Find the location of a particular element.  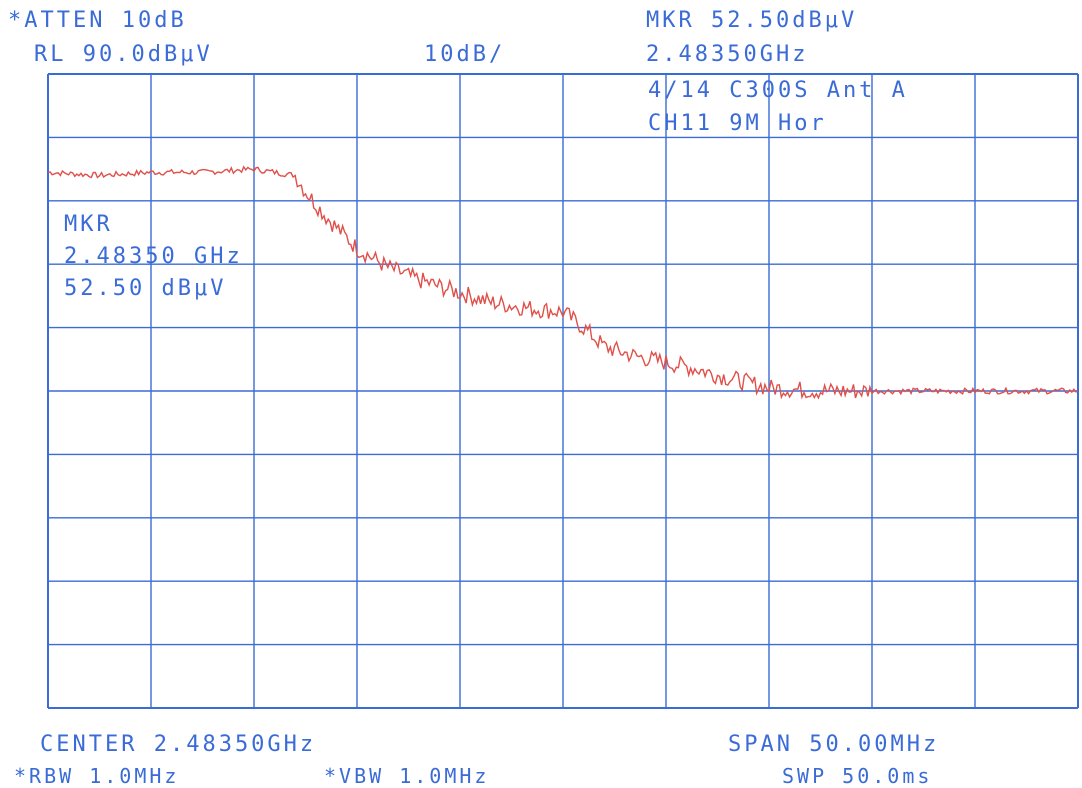

marker-box-frequency: 2.48350 GHz is located at coordinates (153, 256).